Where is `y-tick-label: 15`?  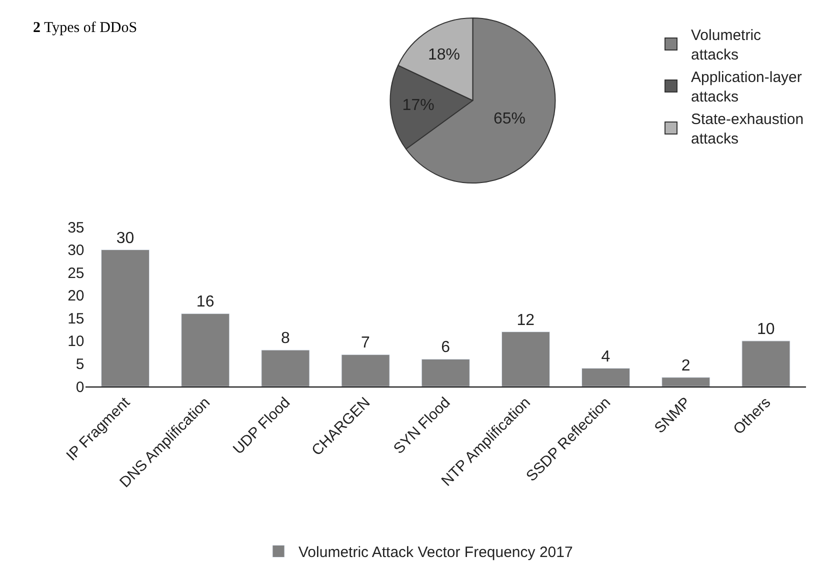 y-tick-label: 15 is located at coordinates (76, 319).